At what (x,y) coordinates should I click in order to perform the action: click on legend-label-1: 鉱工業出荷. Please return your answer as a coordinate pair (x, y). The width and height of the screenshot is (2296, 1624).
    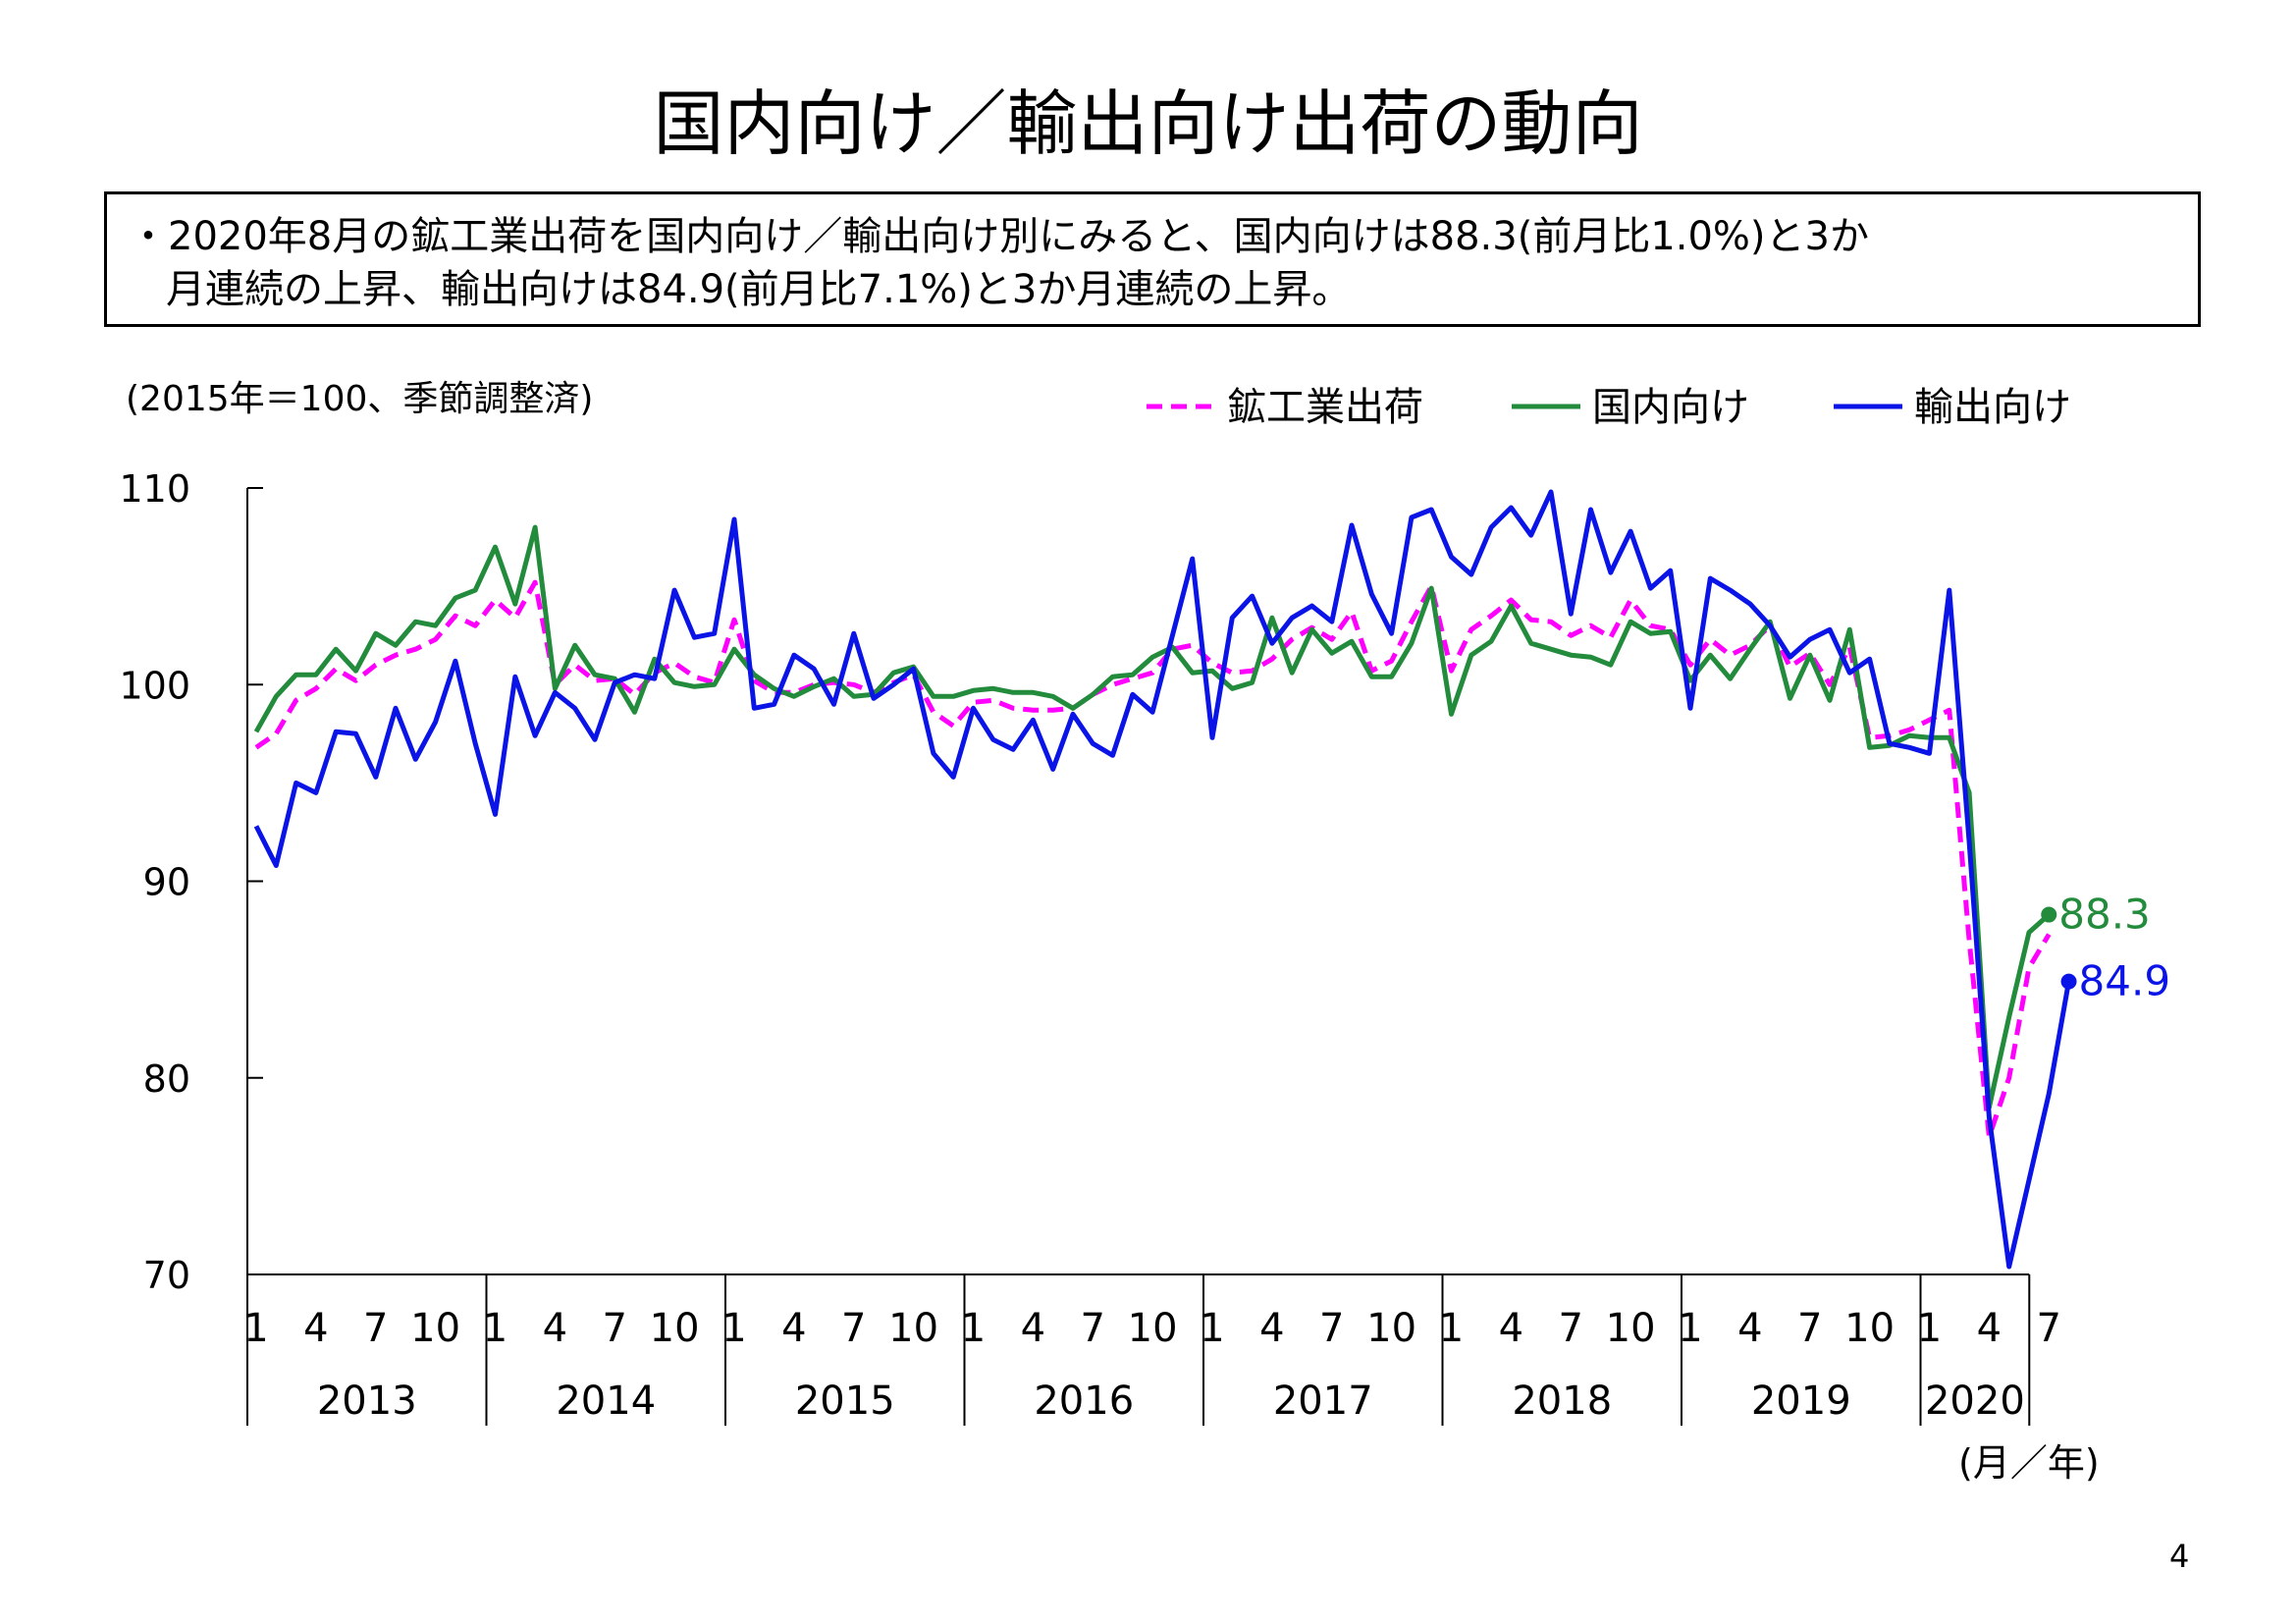
    Looking at the image, I should click on (1325, 407).